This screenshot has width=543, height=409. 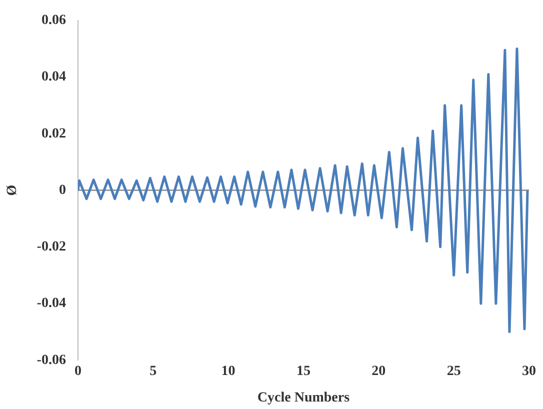 I want to click on x-axis-title: Cycle Numbers, so click(x=303, y=398).